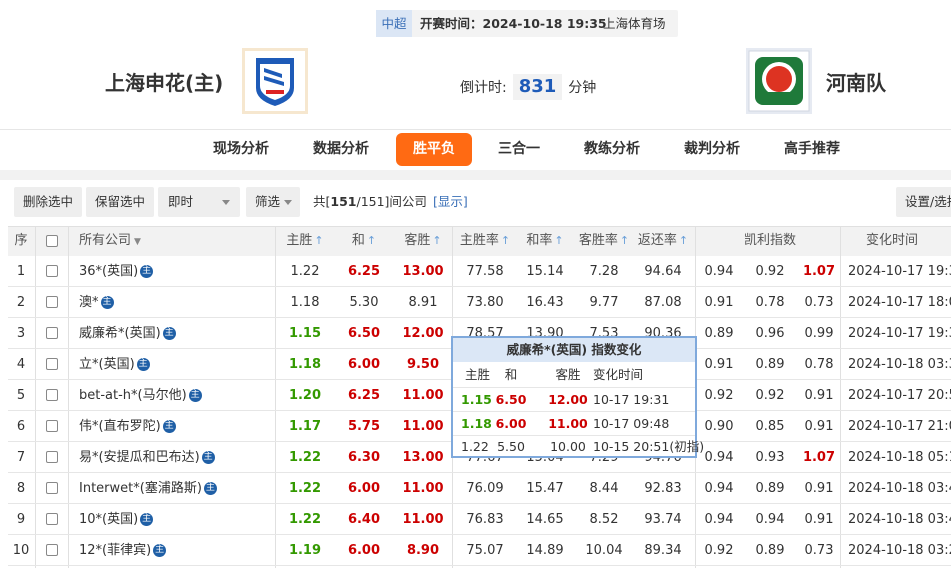  What do you see at coordinates (712, 149) in the screenshot?
I see `tab: 裁判分析` at bounding box center [712, 149].